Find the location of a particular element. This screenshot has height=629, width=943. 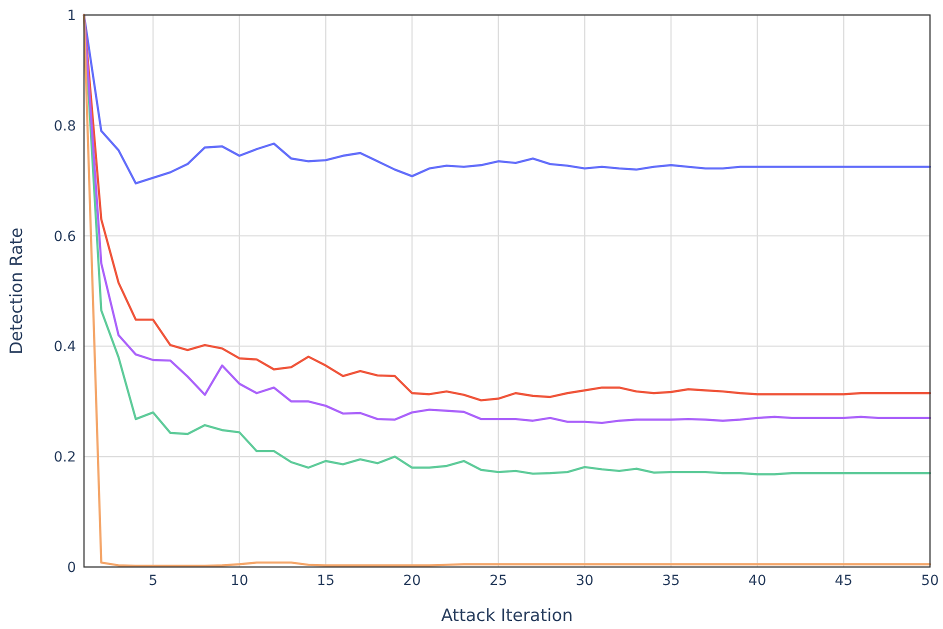

y-tick-label: 0.8 is located at coordinates (65, 126).